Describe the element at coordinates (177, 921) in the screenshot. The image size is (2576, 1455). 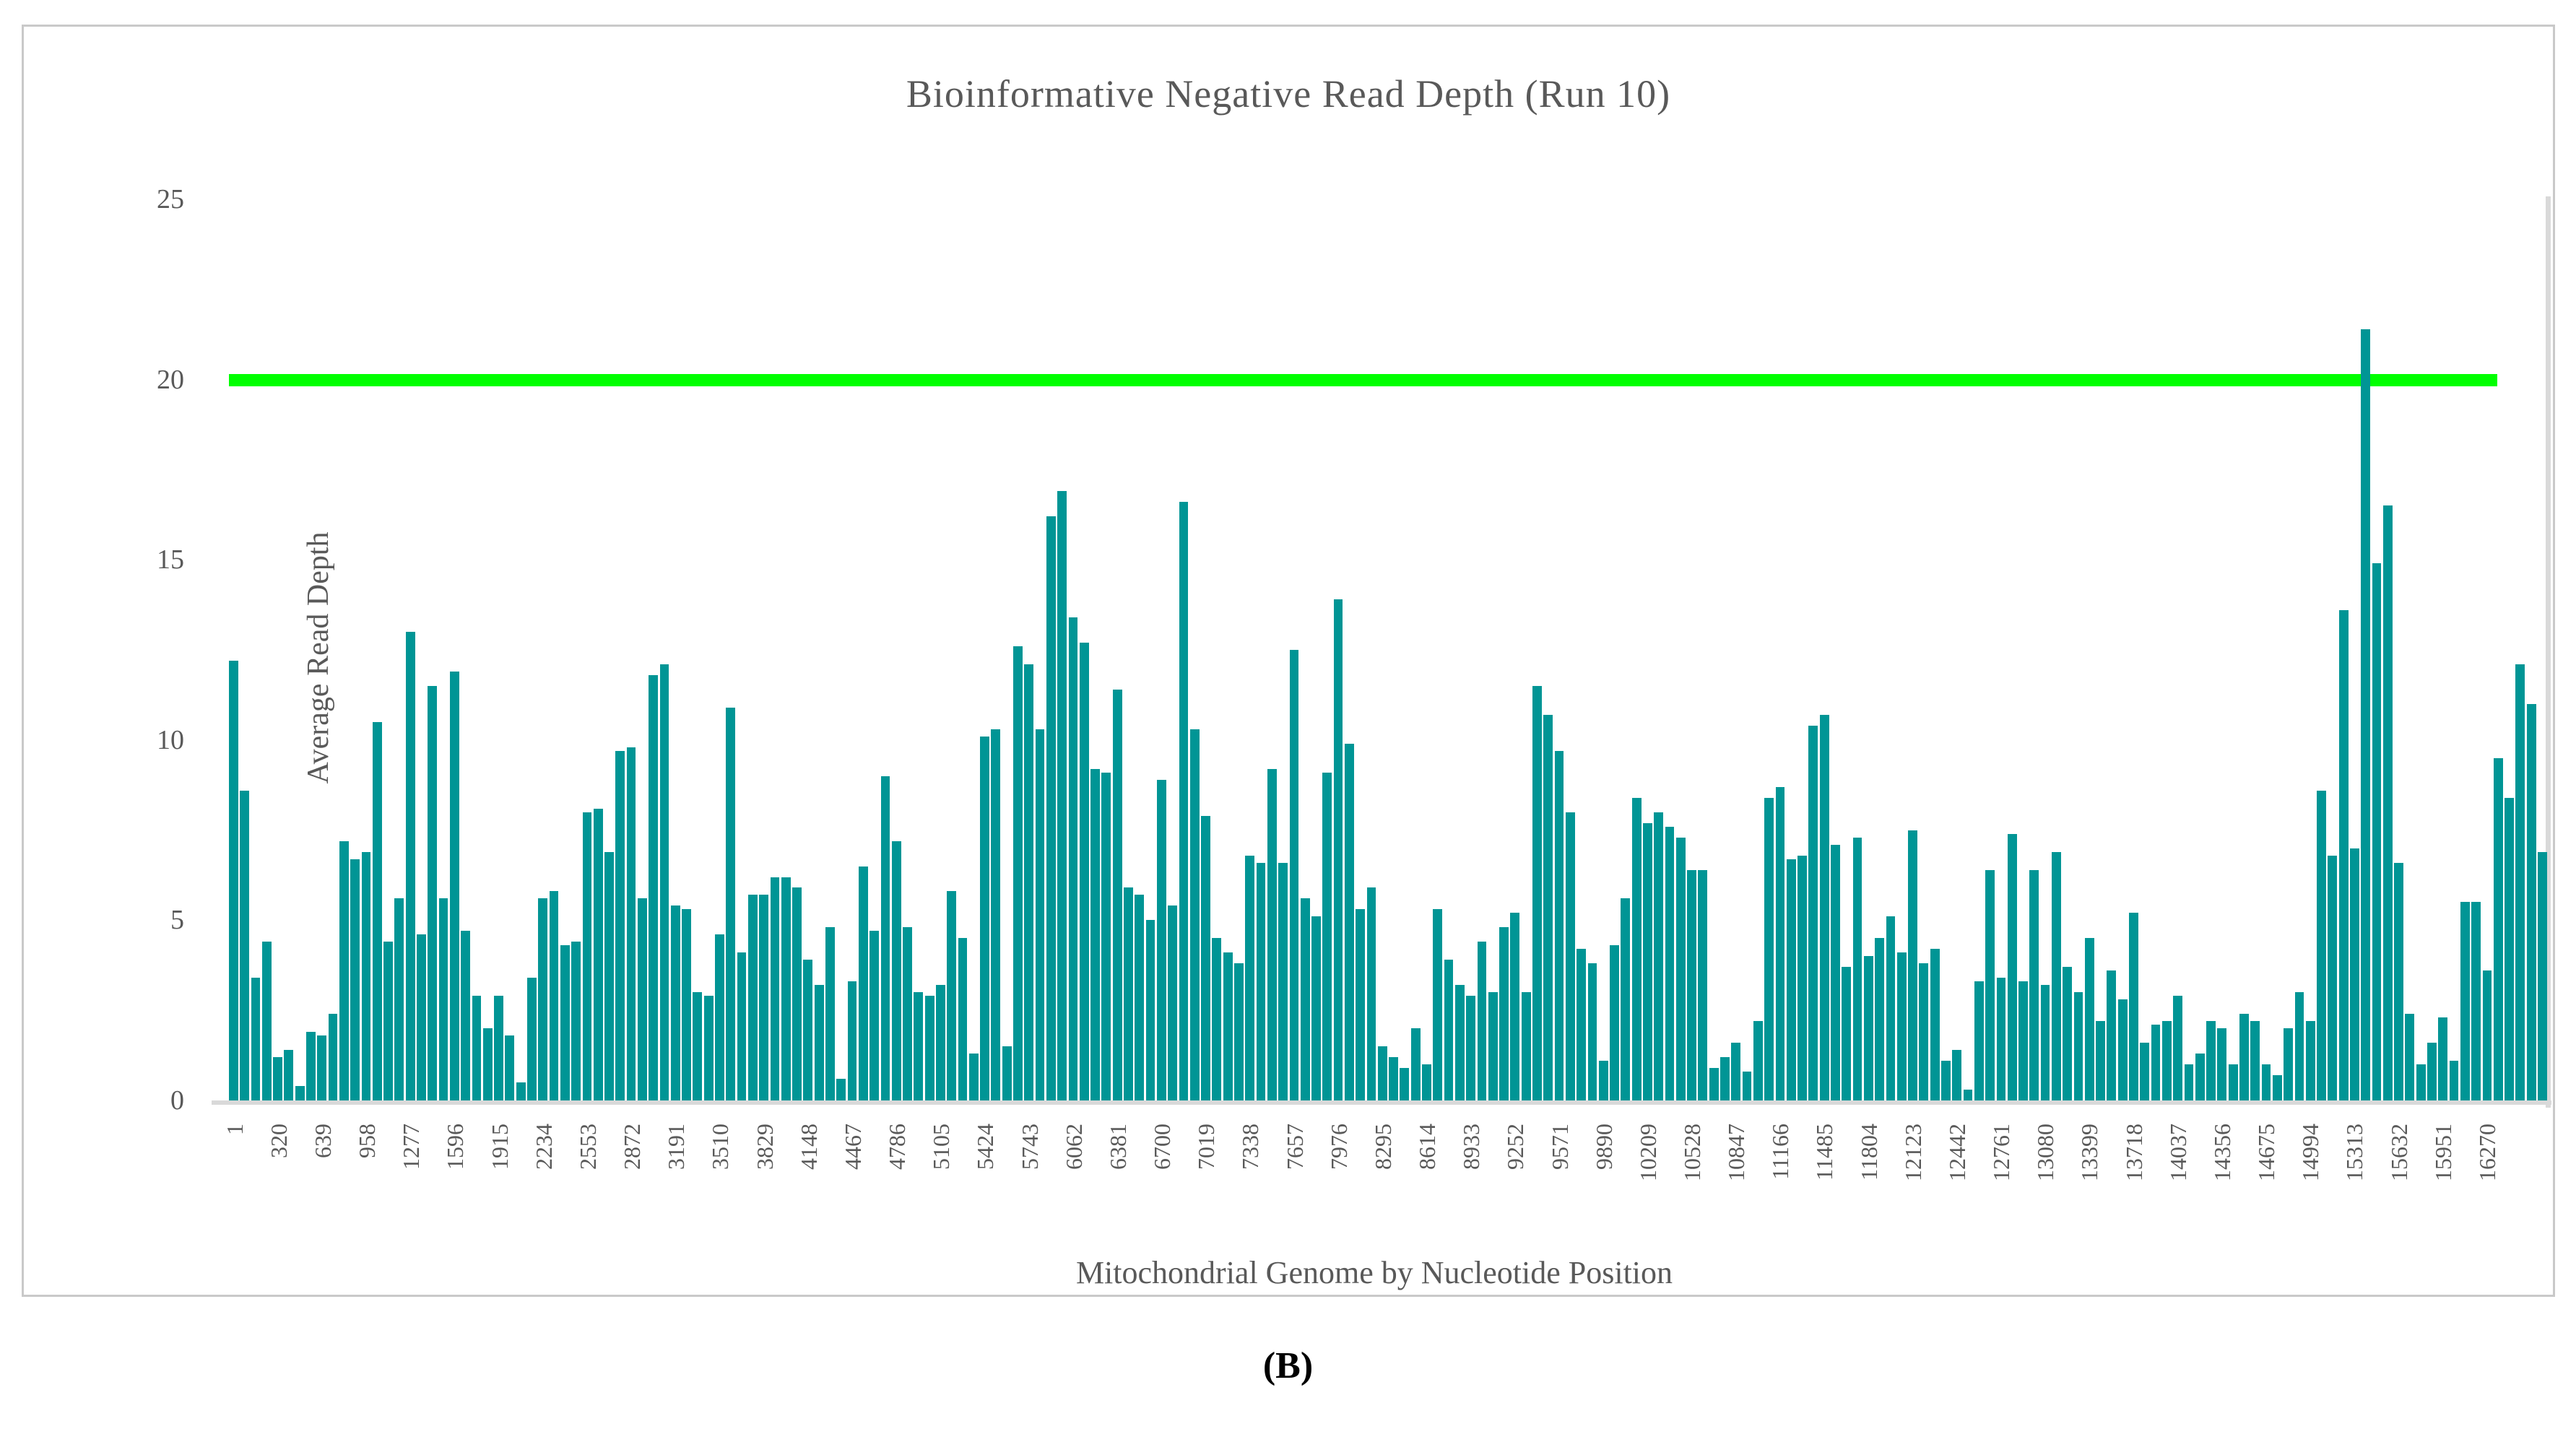
I see `y-tick-label: 5` at that location.